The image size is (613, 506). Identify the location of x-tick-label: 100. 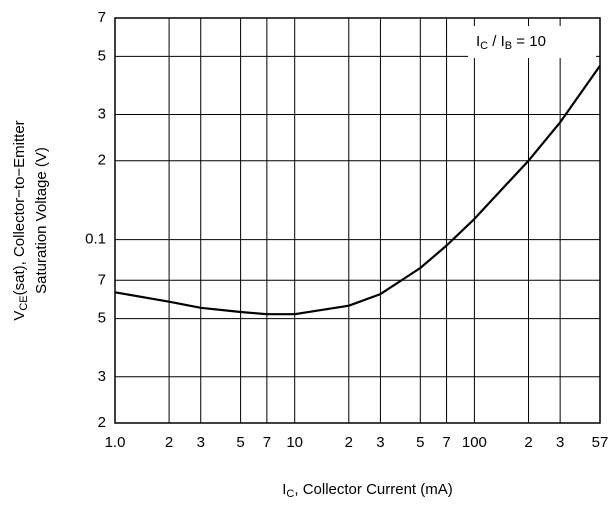
(474, 442).